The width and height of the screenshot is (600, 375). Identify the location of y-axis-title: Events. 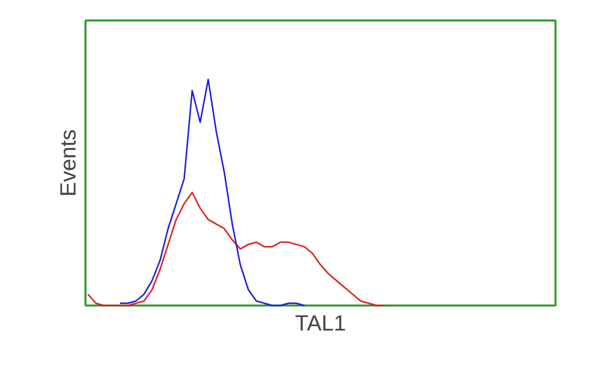
(68, 163).